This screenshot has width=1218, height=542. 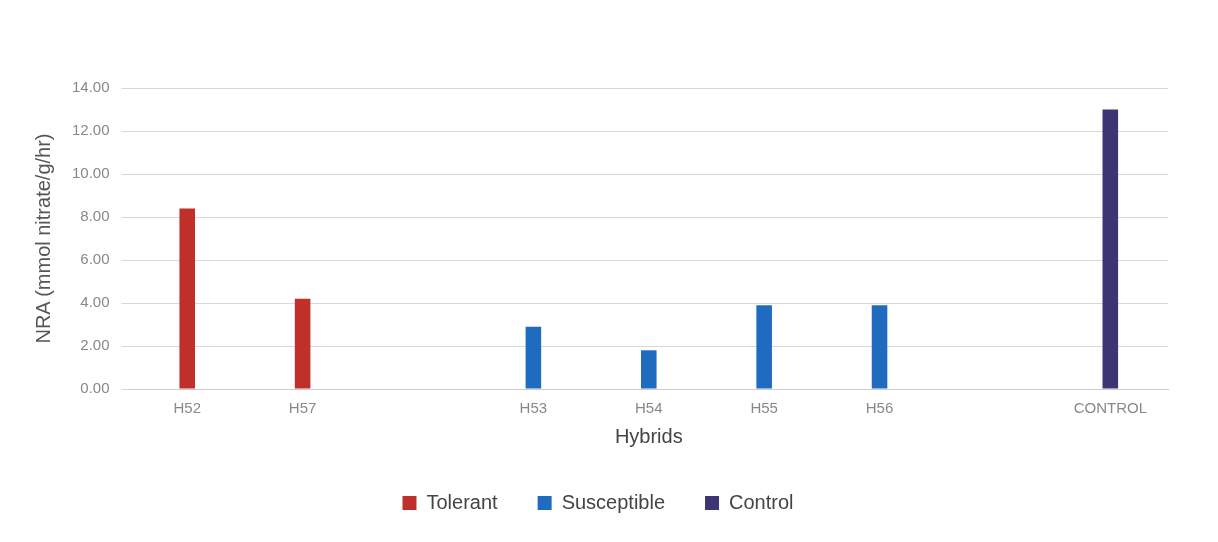 What do you see at coordinates (95, 388) in the screenshot?
I see `y-tick-label: 0.00` at bounding box center [95, 388].